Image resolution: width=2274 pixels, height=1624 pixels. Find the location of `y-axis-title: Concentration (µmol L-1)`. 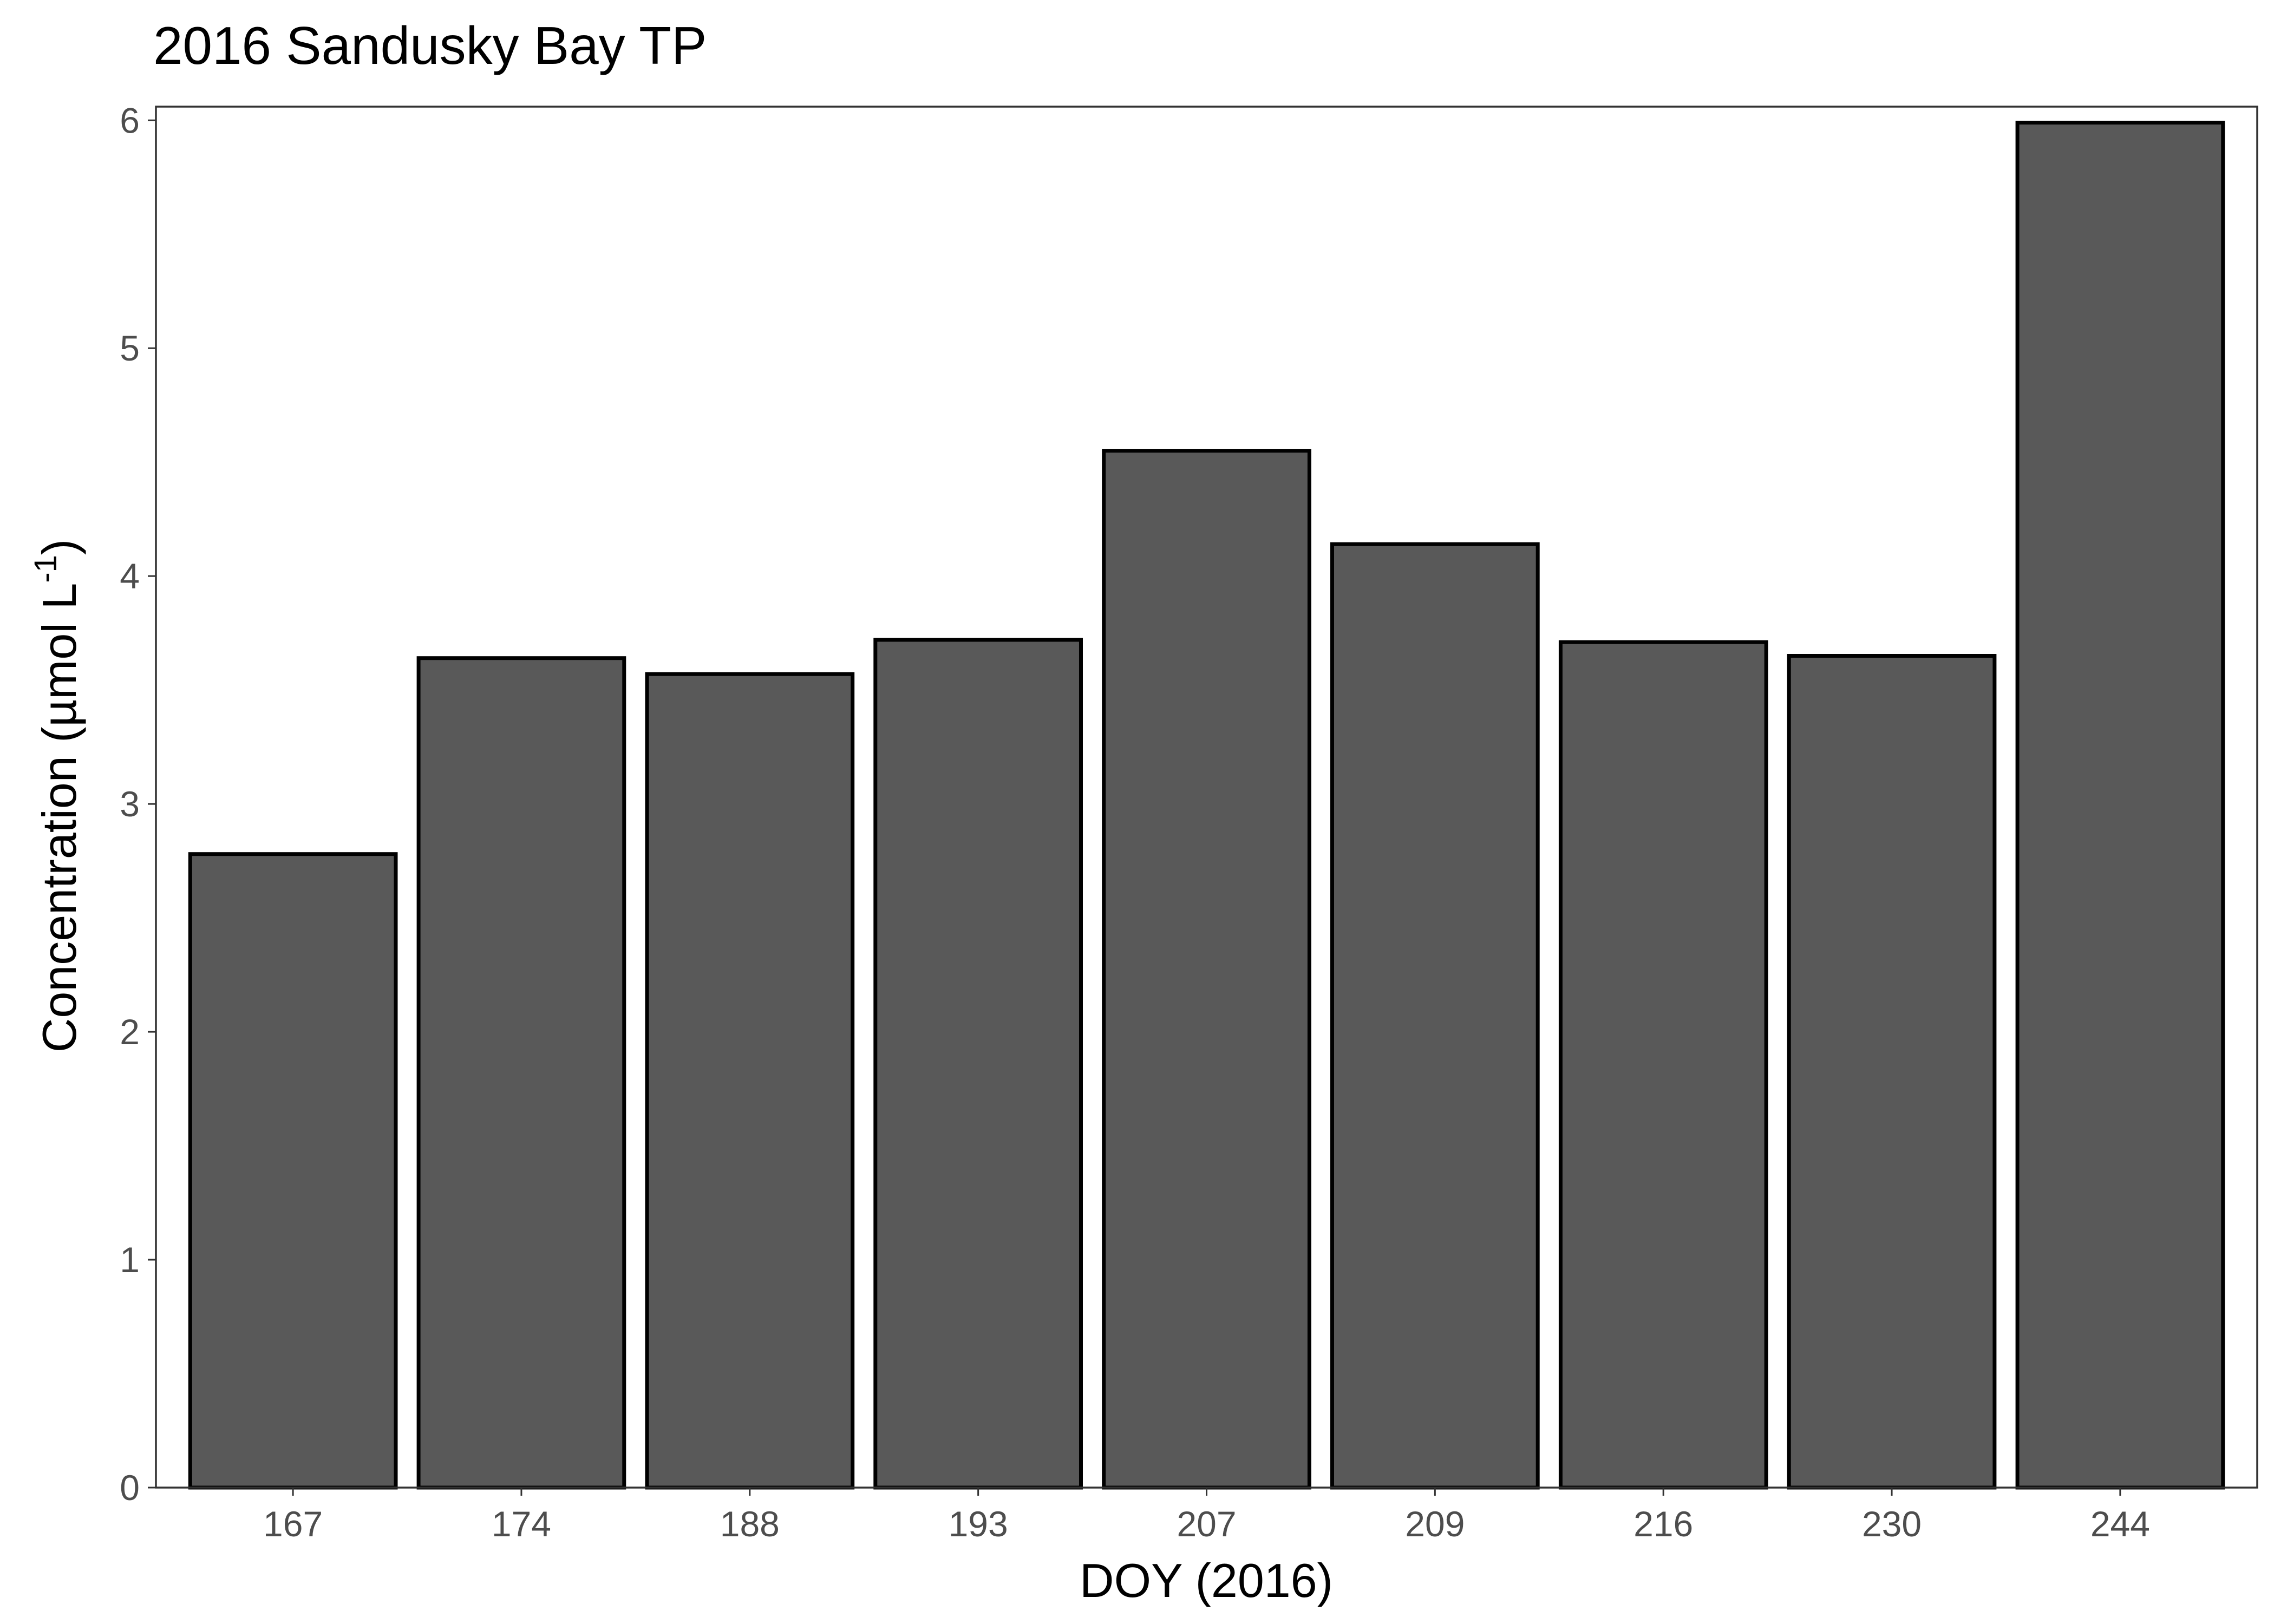

y-axis-title: Concentration (µmol L-1) is located at coordinates (57, 795).